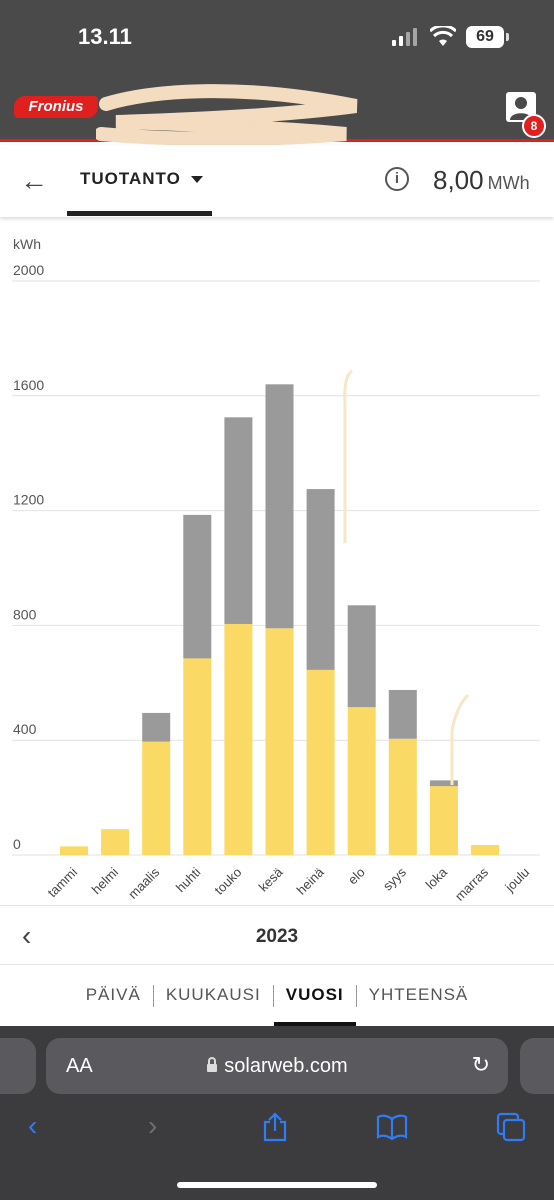  I want to click on reader-options-button: AA, so click(79, 1066).